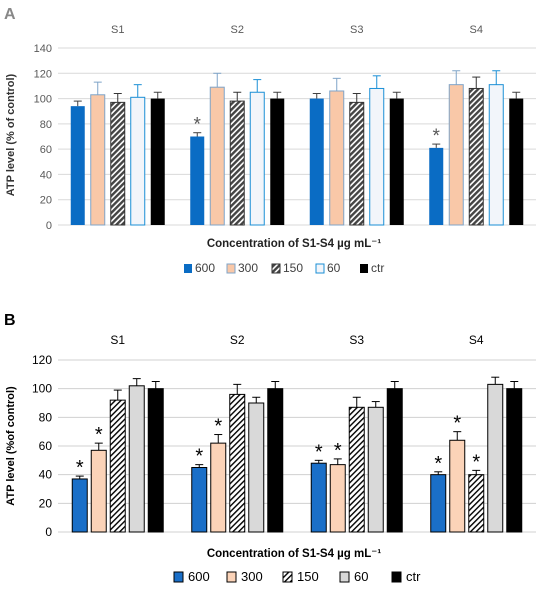  I want to click on legend-label: ctr, so click(413, 576).